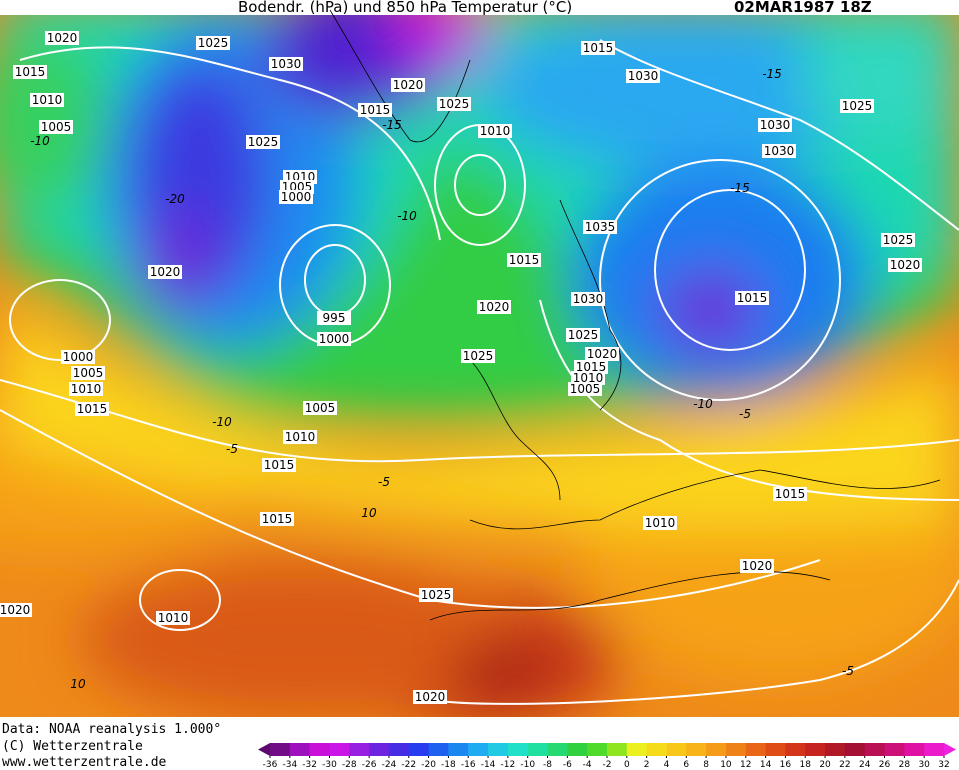 Image resolution: width=959 pixels, height=770 pixels. What do you see at coordinates (78, 684) in the screenshot?
I see `temperature-label: 10` at bounding box center [78, 684].